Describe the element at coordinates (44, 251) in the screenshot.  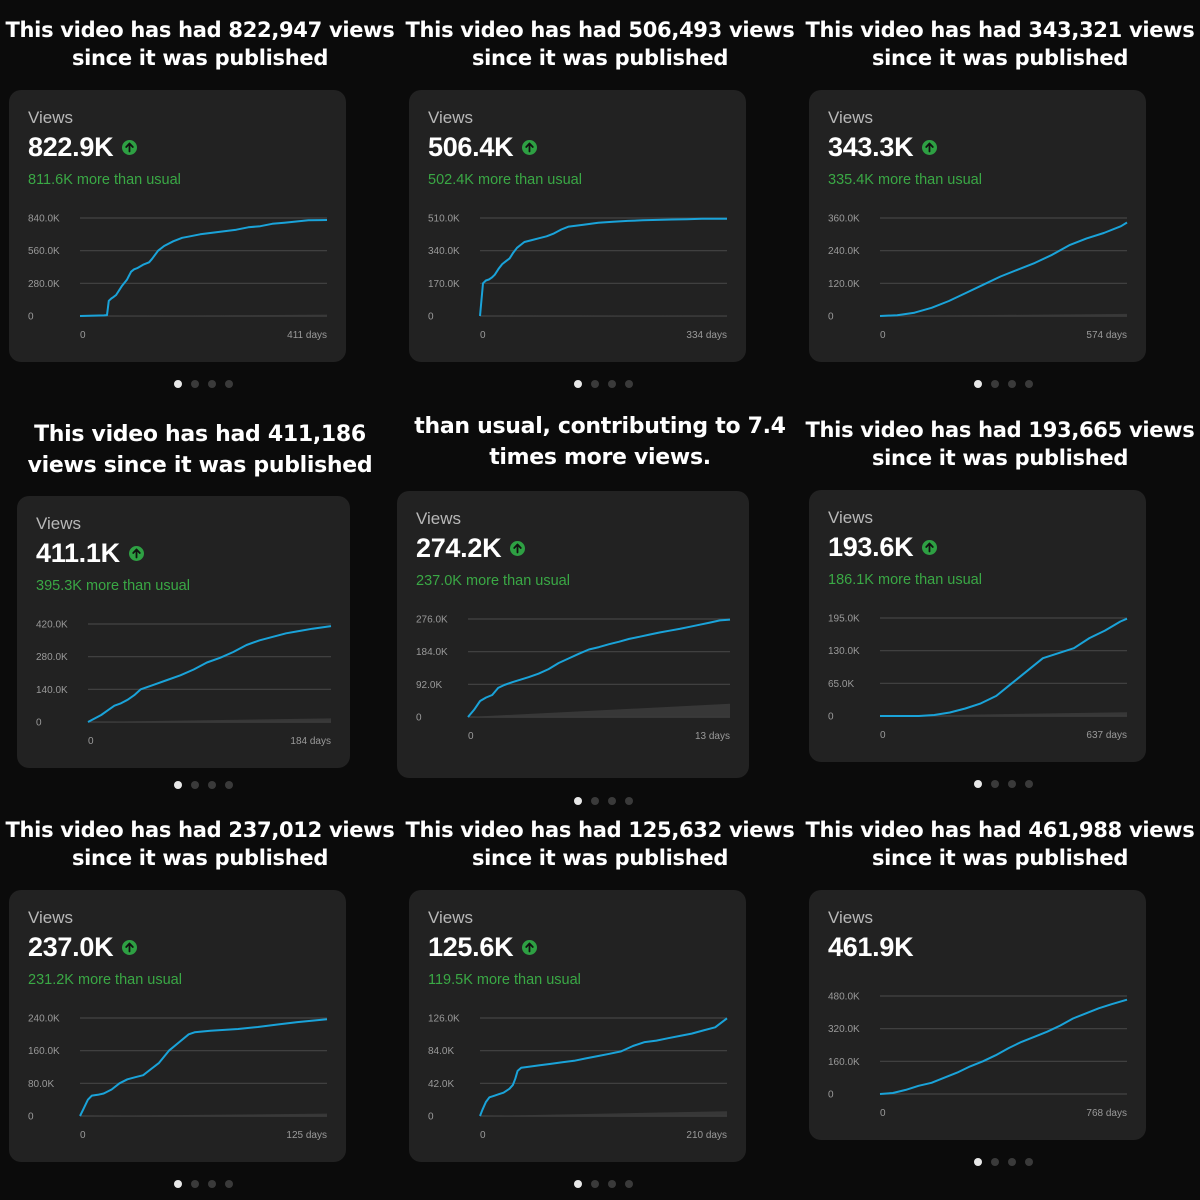
I see `y-tick-label: 560.0K` at that location.